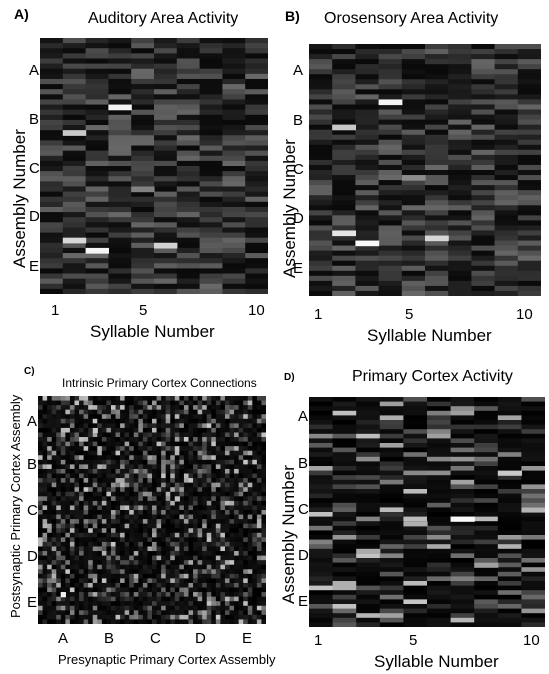 Image resolution: width=549 pixels, height=674 pixels. I want to click on panel-c-ytick: D, so click(32, 556).